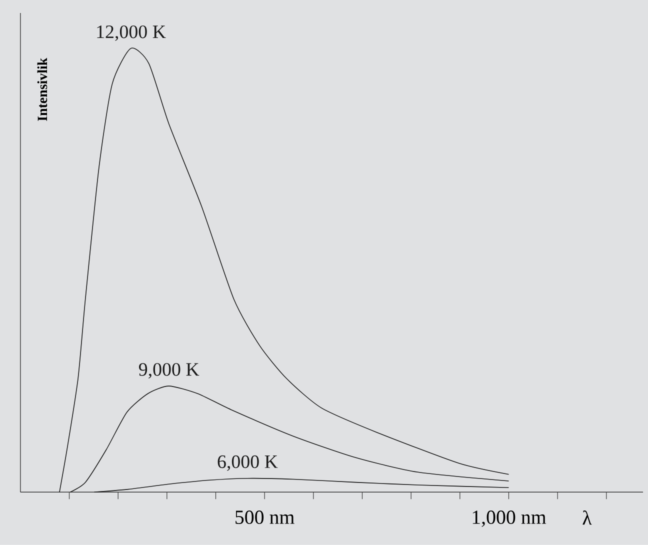  Describe the element at coordinates (509, 518) in the screenshot. I see `x-tick-label: 1,000 nm` at that location.